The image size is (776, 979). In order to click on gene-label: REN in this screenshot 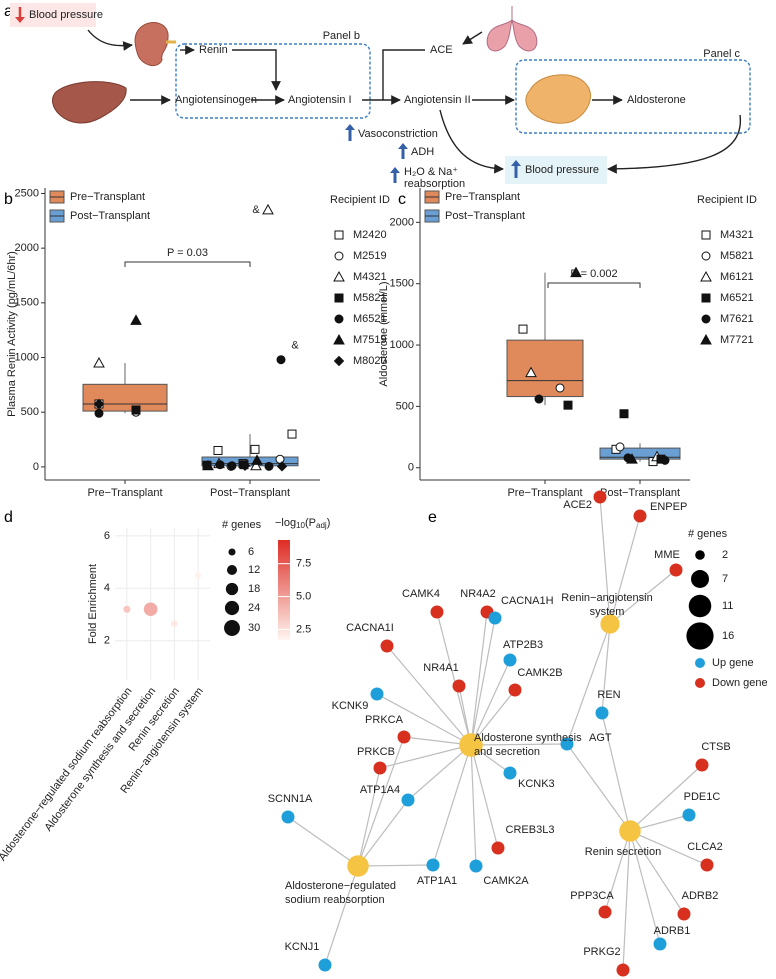, I will do `click(608, 695)`.